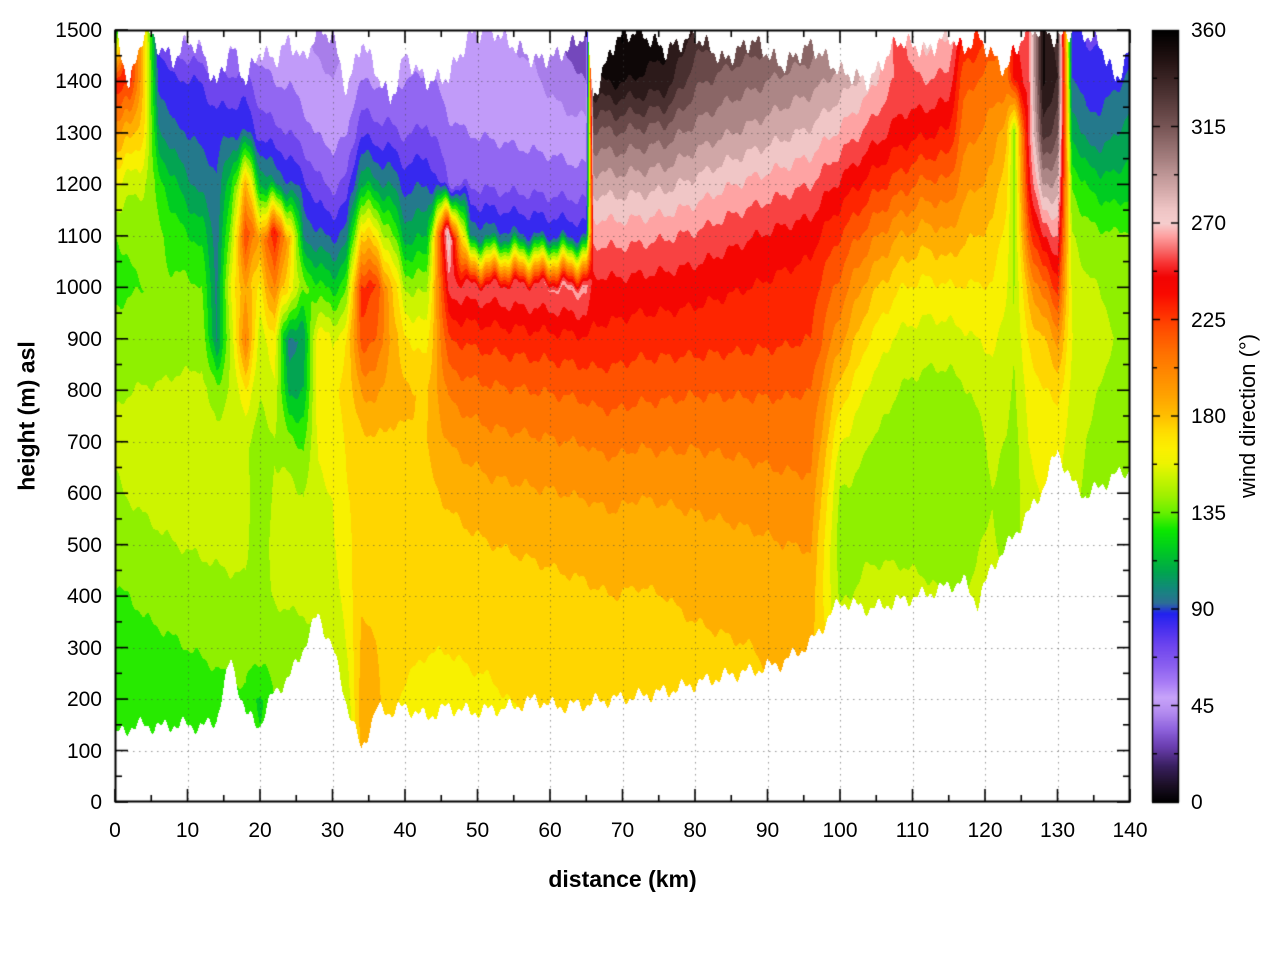 The width and height of the screenshot is (1280, 960). Describe the element at coordinates (550, 830) in the screenshot. I see `x-tick-label: 60` at that location.